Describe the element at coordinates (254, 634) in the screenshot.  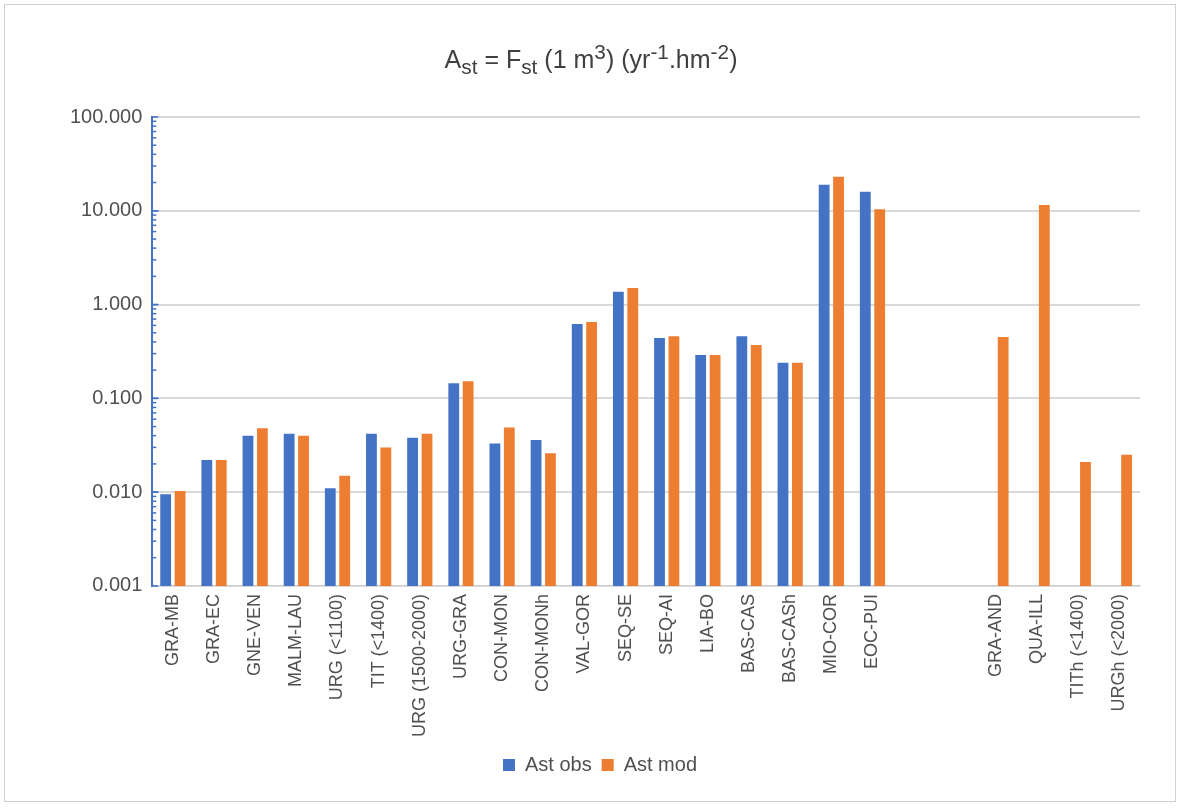
I see `x-tick-label: GNE-VEN` at that location.